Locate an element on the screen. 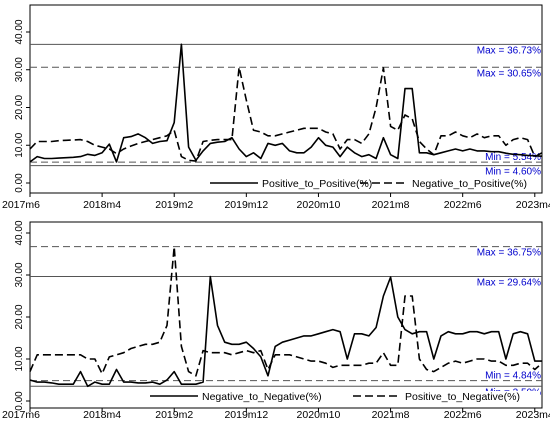 The width and height of the screenshot is (550, 425). legend-label-1: Positive_to_Positive(%) is located at coordinates (317, 184).